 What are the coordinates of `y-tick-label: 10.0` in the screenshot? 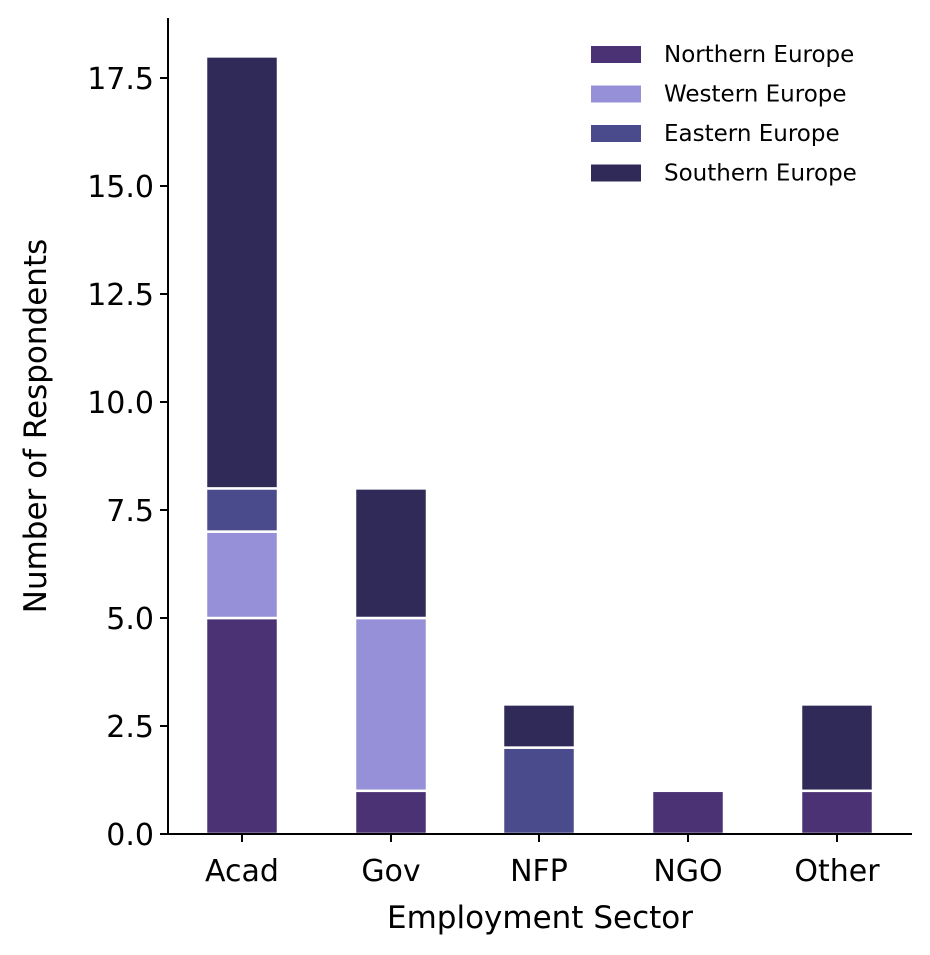 It's located at (120, 403).